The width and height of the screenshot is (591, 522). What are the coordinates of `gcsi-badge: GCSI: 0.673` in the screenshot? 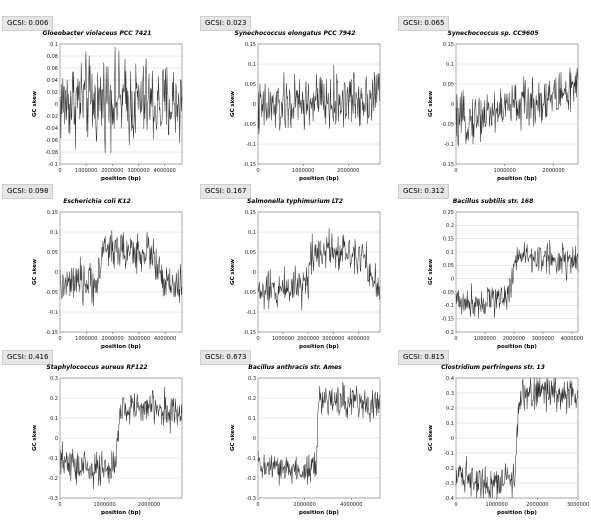 It's located at (226, 357).